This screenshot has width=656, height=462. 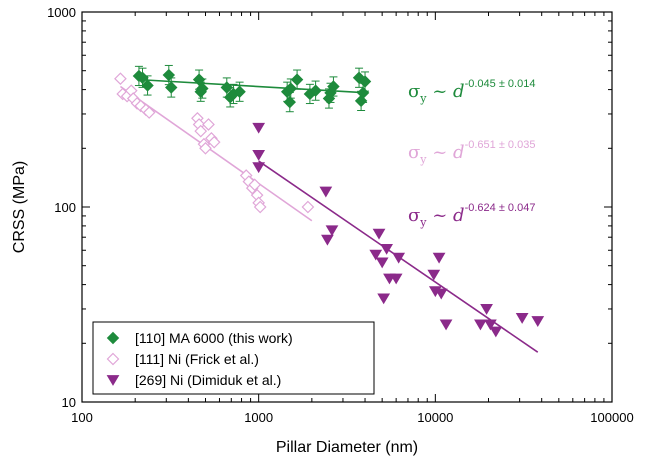 I want to click on annotation-pink: σy ~ d-0.651 ± 0.035, so click(x=471, y=152).